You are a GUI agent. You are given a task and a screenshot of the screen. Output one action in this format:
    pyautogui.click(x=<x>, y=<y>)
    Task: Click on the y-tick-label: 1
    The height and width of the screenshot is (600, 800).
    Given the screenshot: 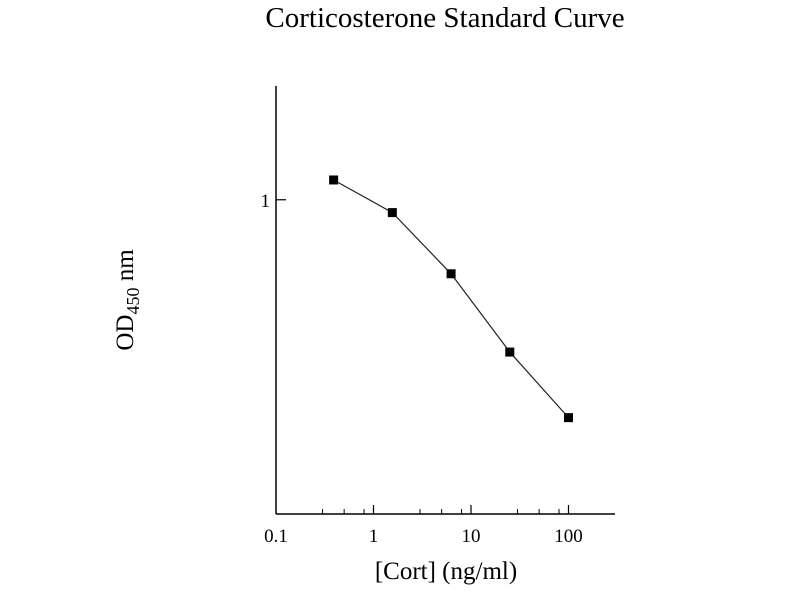 What is the action you would take?
    pyautogui.click(x=266, y=201)
    